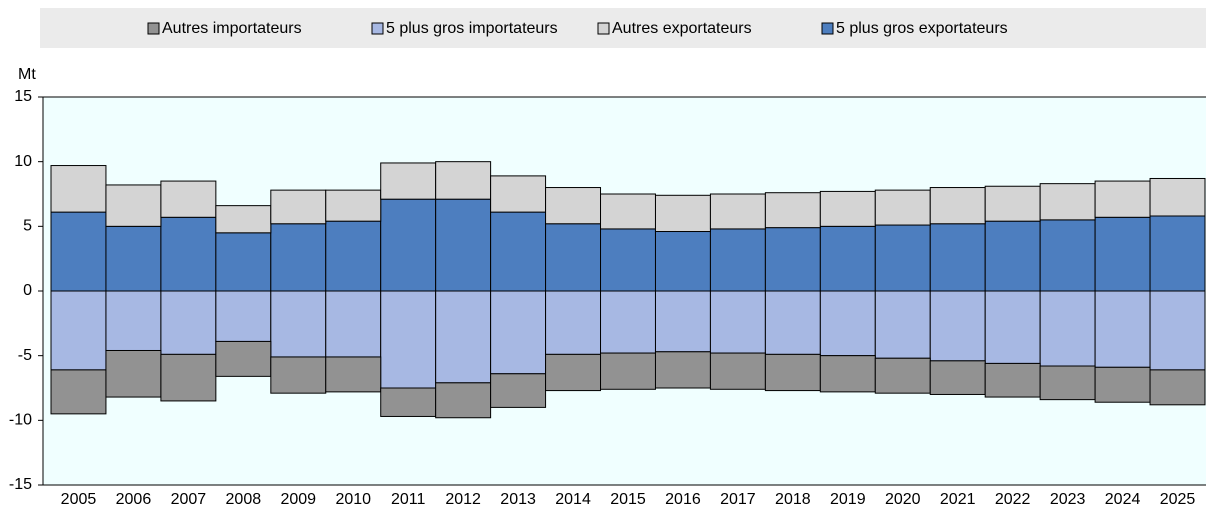 This screenshot has width=1206, height=512. Describe the element at coordinates (134, 499) in the screenshot. I see `x-tick-label: 2006` at that location.